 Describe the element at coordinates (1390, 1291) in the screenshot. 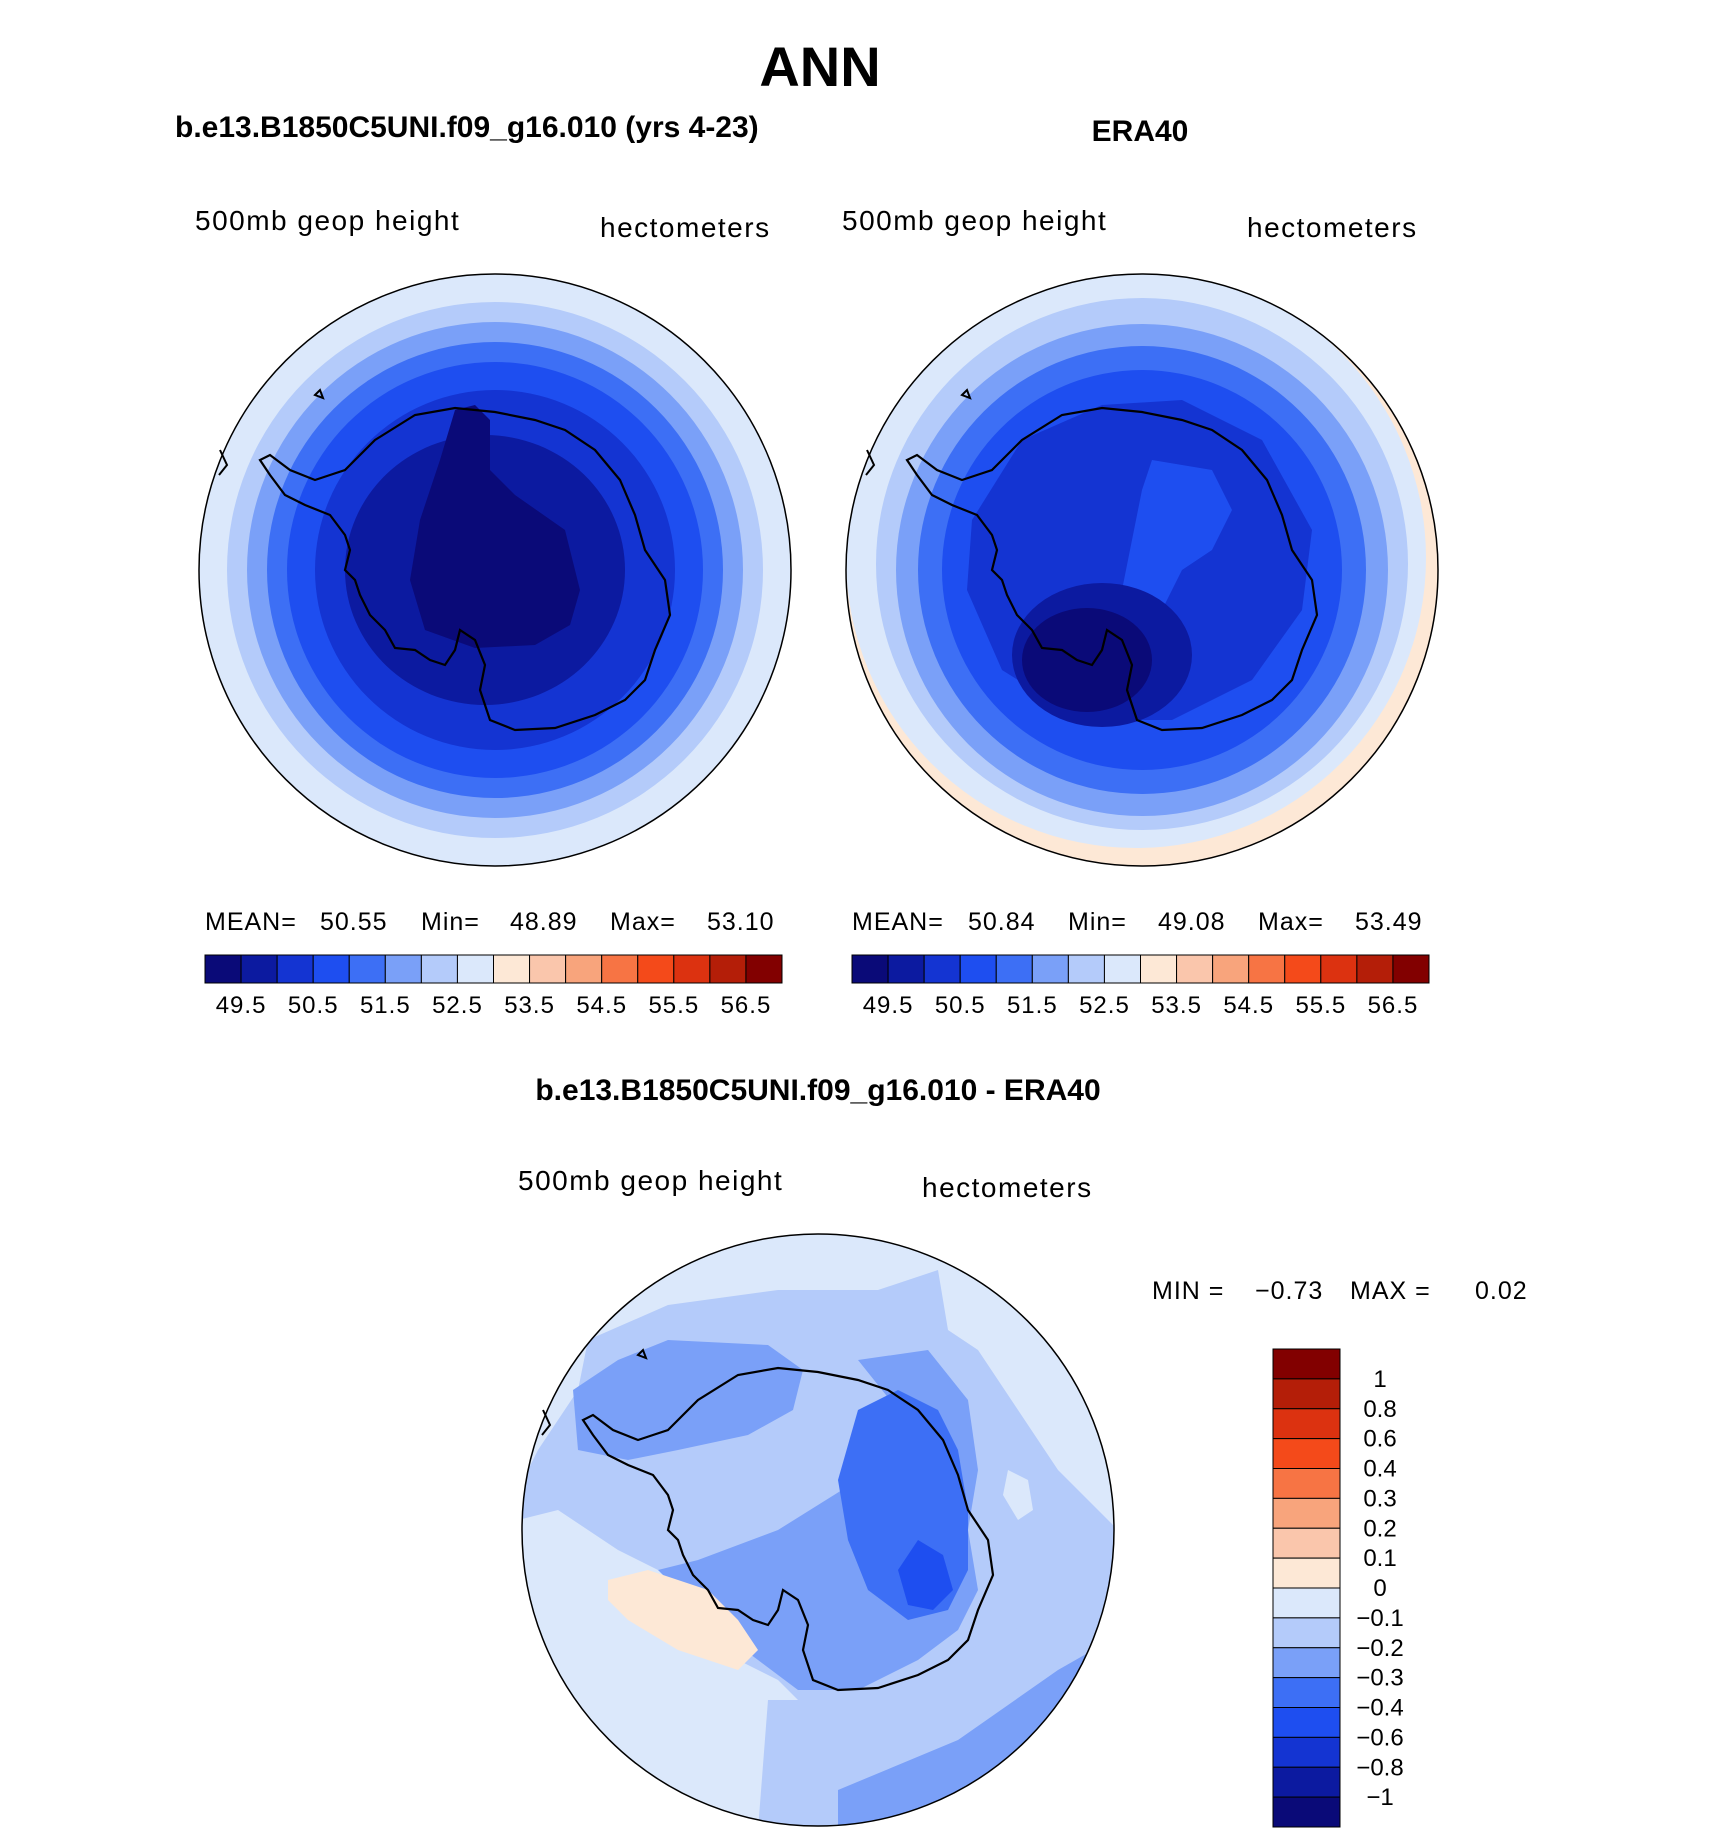

I see `stat-max-label: MAX =` at that location.